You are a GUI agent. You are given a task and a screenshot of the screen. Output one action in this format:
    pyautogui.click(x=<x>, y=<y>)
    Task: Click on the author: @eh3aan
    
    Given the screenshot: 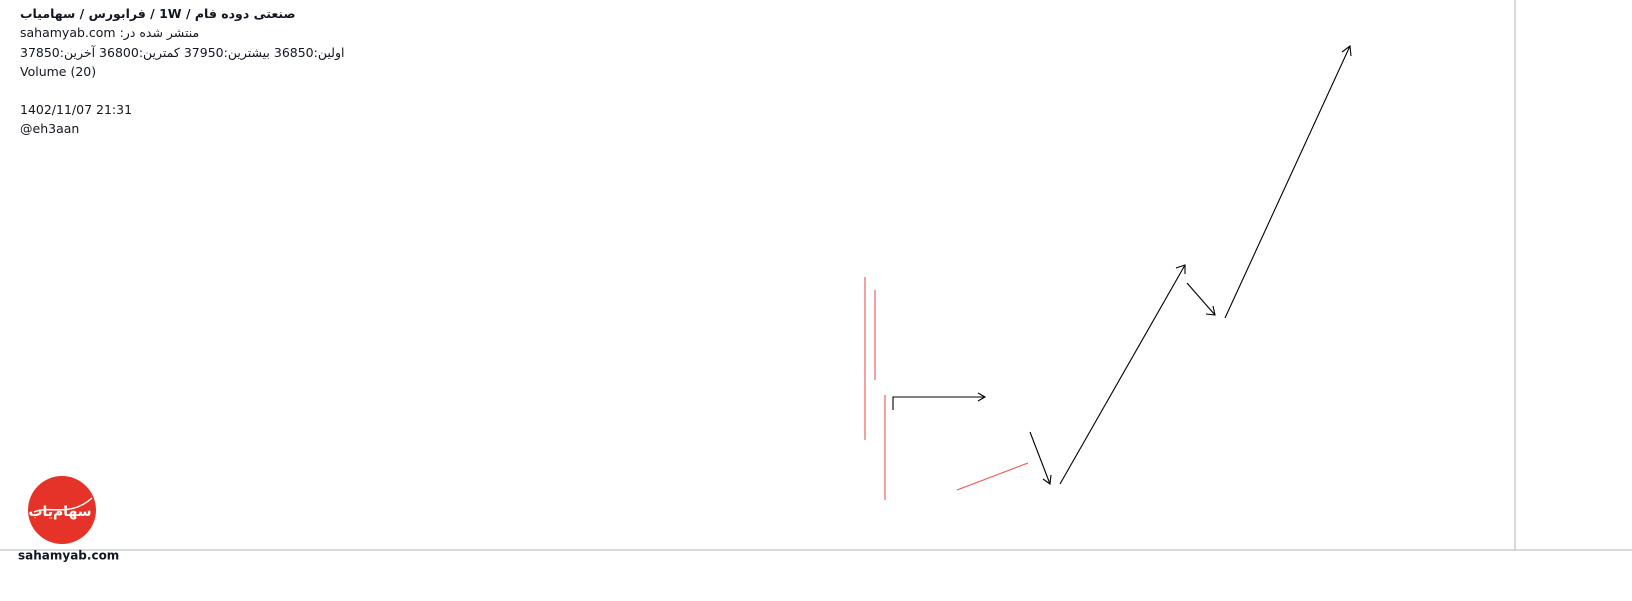 What is the action you would take?
    pyautogui.click(x=50, y=128)
    